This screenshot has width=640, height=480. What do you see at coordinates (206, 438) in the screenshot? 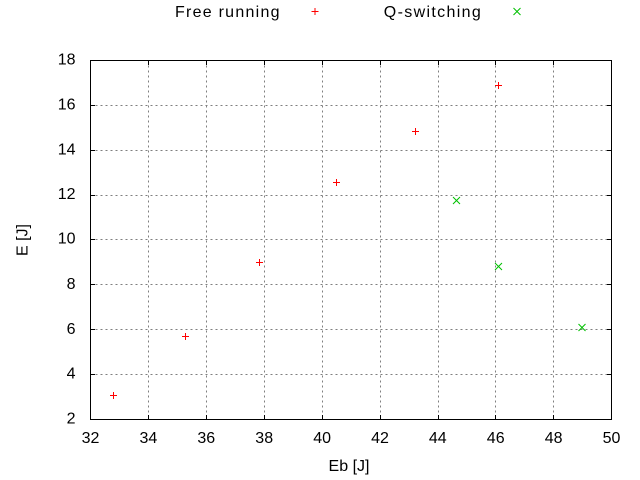
I see `svg-text: 36` at bounding box center [206, 438].